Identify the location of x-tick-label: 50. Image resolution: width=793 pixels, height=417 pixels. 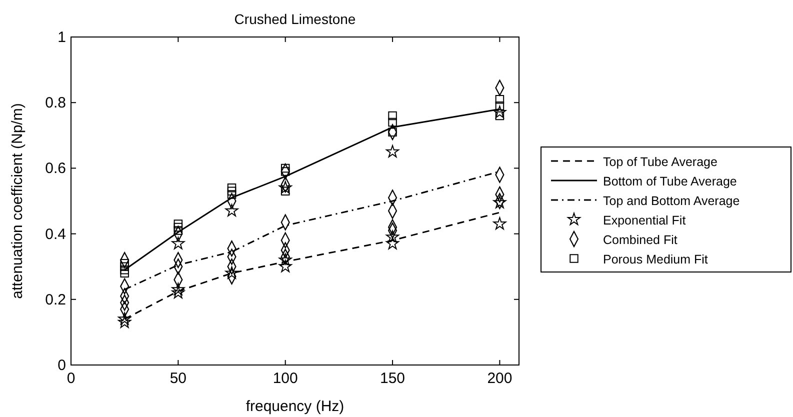
(178, 378).